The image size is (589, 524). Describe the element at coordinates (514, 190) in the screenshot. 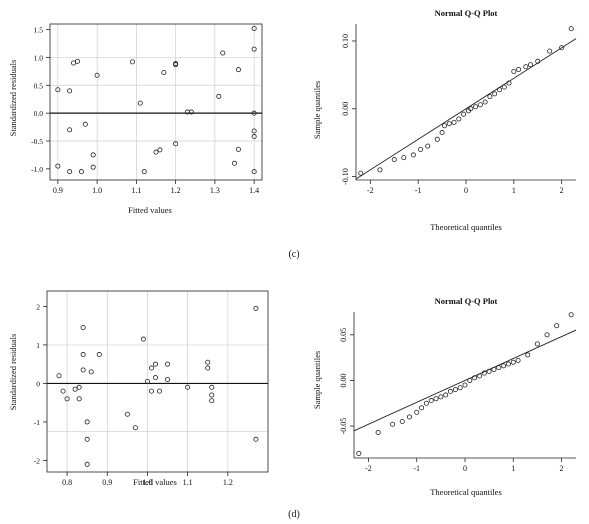

I see `x-tick-label: 1` at that location.